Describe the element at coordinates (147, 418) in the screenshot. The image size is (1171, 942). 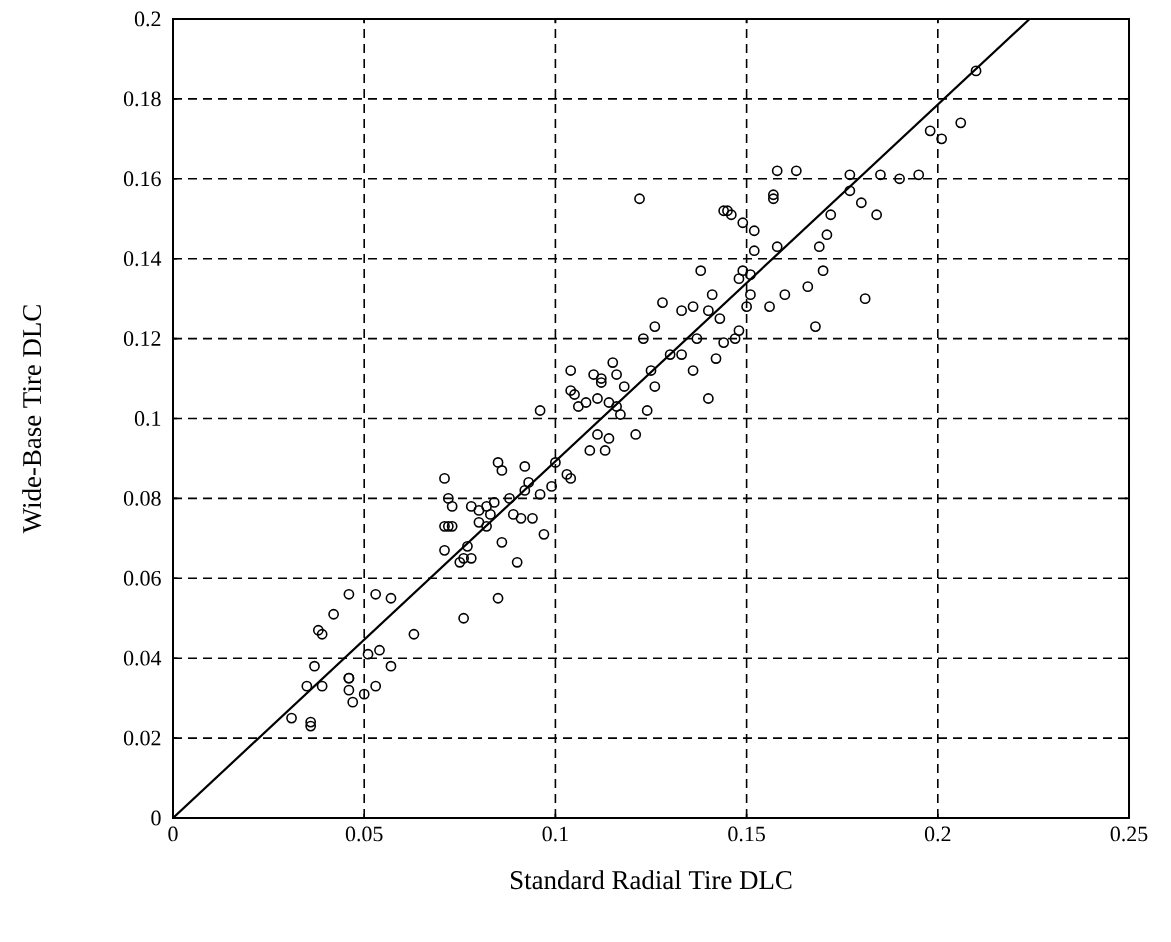
I see `y-tick-label: 0.1` at that location.